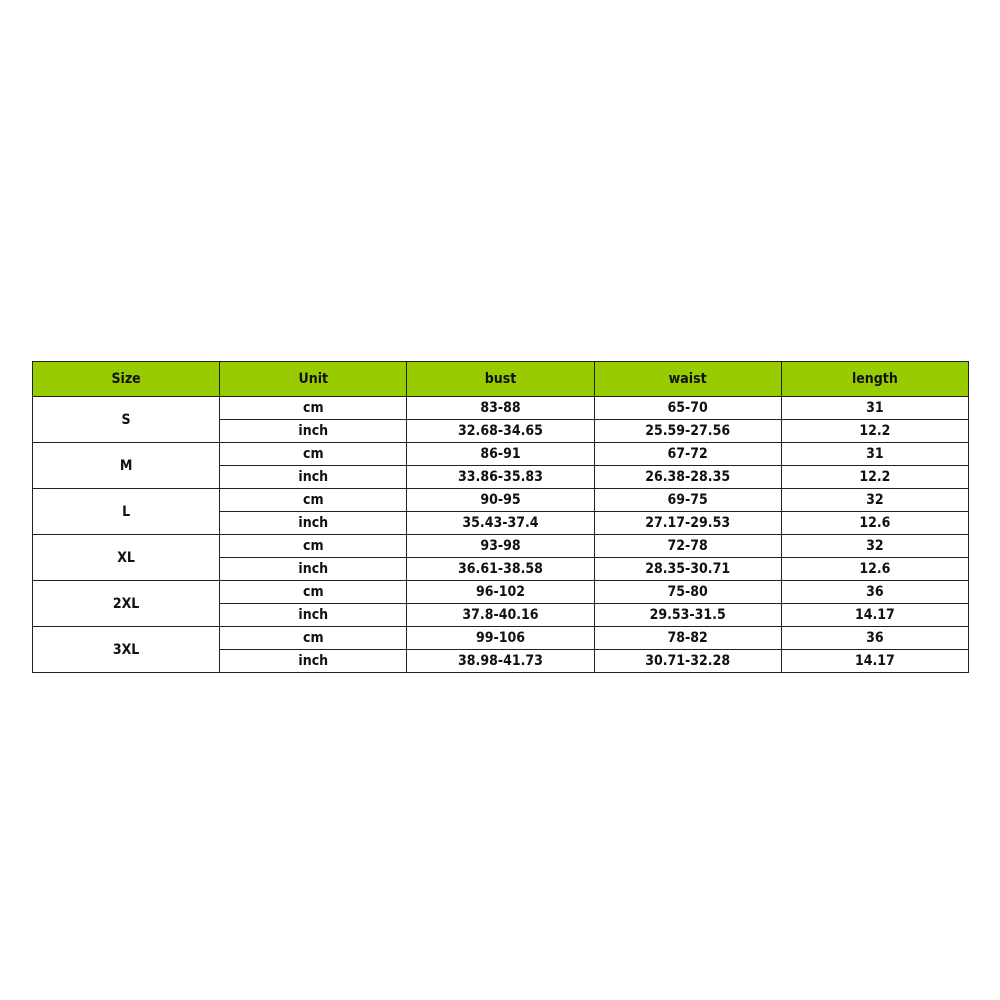  I want to click on bust-cell: 93-98, so click(500, 546).